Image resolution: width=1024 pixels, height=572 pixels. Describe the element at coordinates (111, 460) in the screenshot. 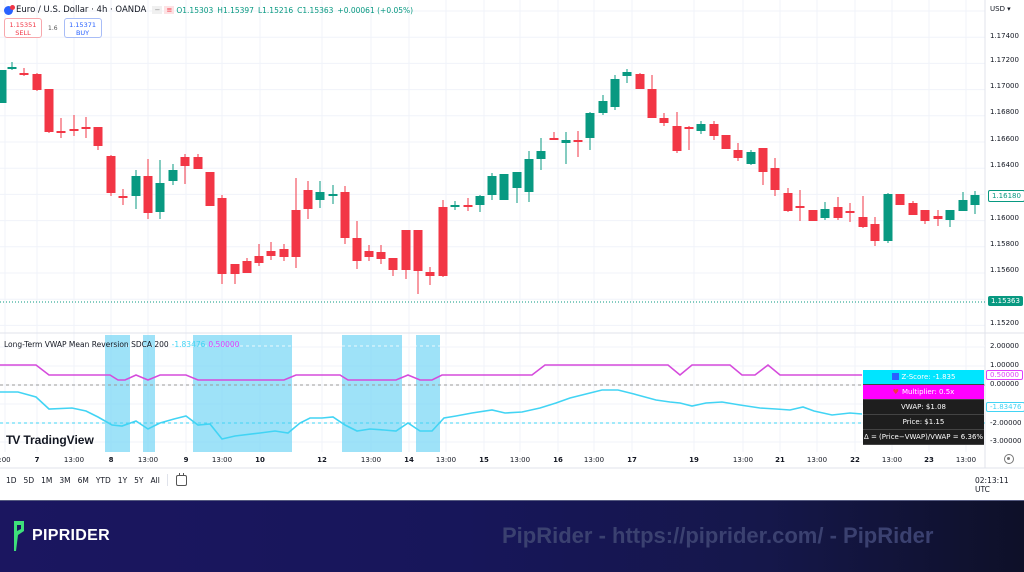

I see `time-axis-label: 8` at that location.